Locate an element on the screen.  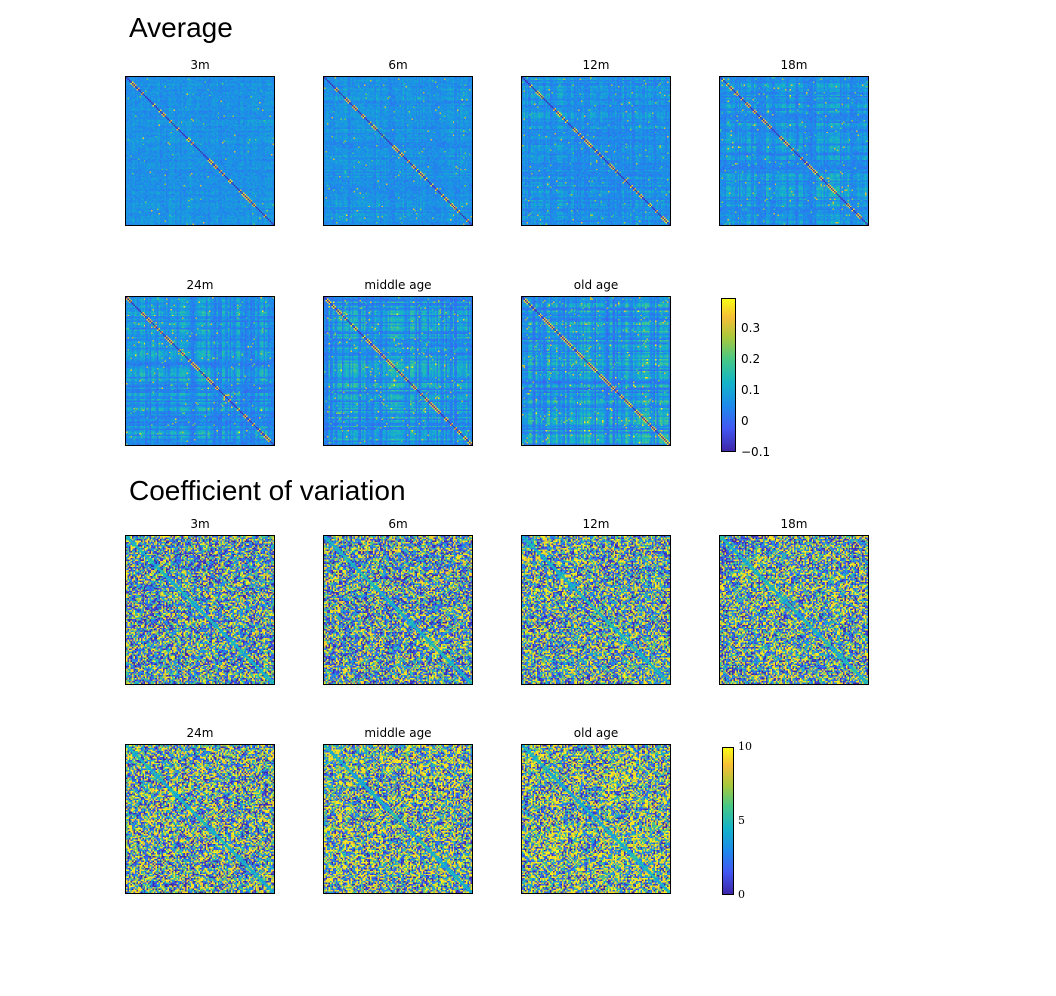
colorbar-tick: 0.3 is located at coordinates (751, 328).